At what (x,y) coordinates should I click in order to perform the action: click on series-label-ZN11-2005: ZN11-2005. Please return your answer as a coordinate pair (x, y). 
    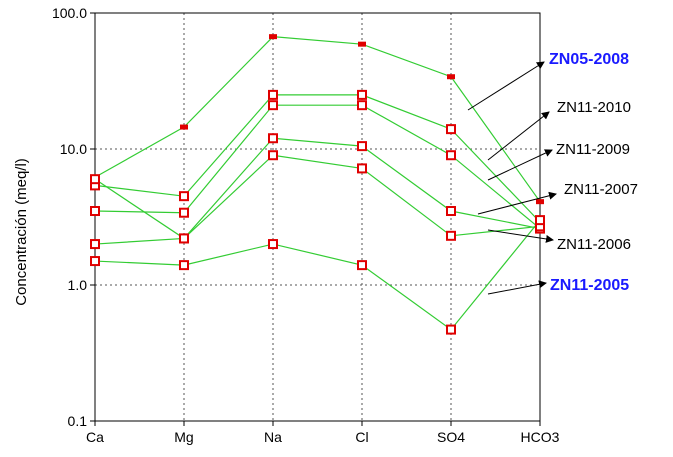
    Looking at the image, I should click on (589, 285).